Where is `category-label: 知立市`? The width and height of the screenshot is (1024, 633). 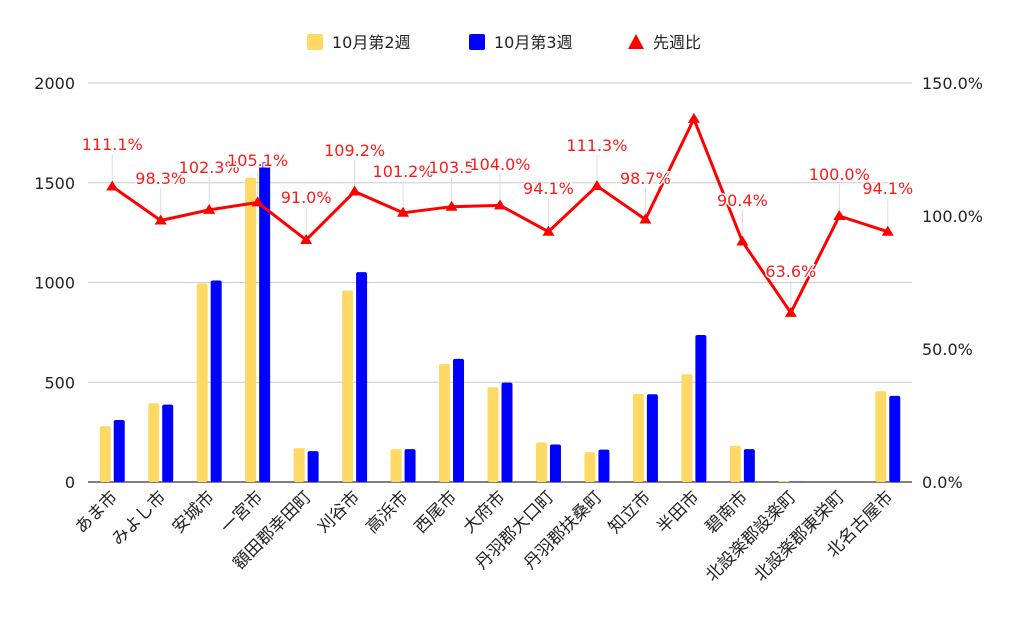
category-label: 知立市 is located at coordinates (630, 512).